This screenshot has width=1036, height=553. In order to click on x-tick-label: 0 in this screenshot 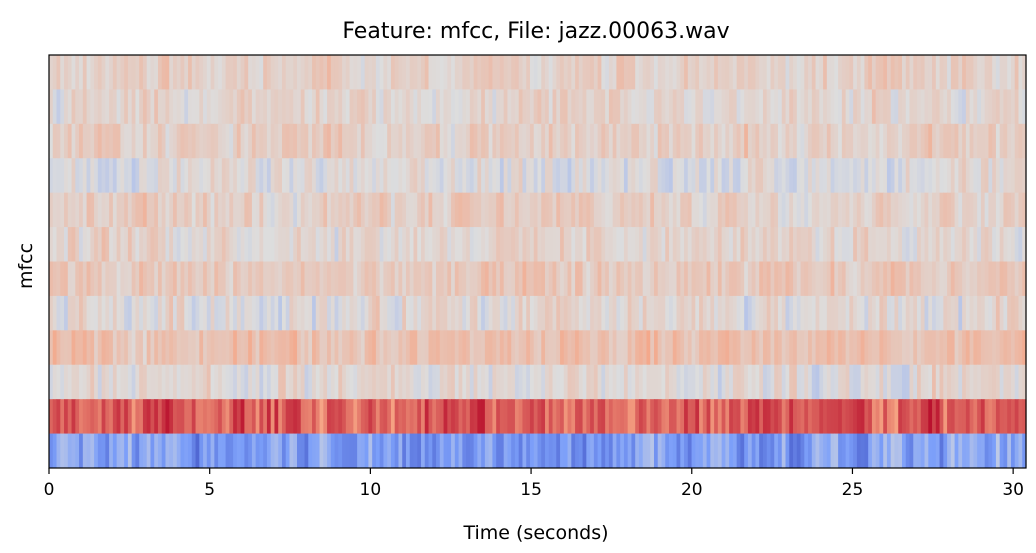, I will do `click(49, 490)`.